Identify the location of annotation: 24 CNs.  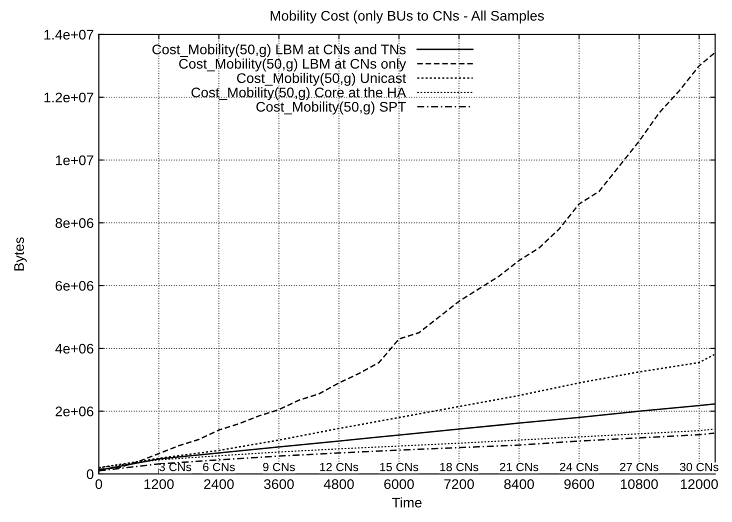
(579, 467).